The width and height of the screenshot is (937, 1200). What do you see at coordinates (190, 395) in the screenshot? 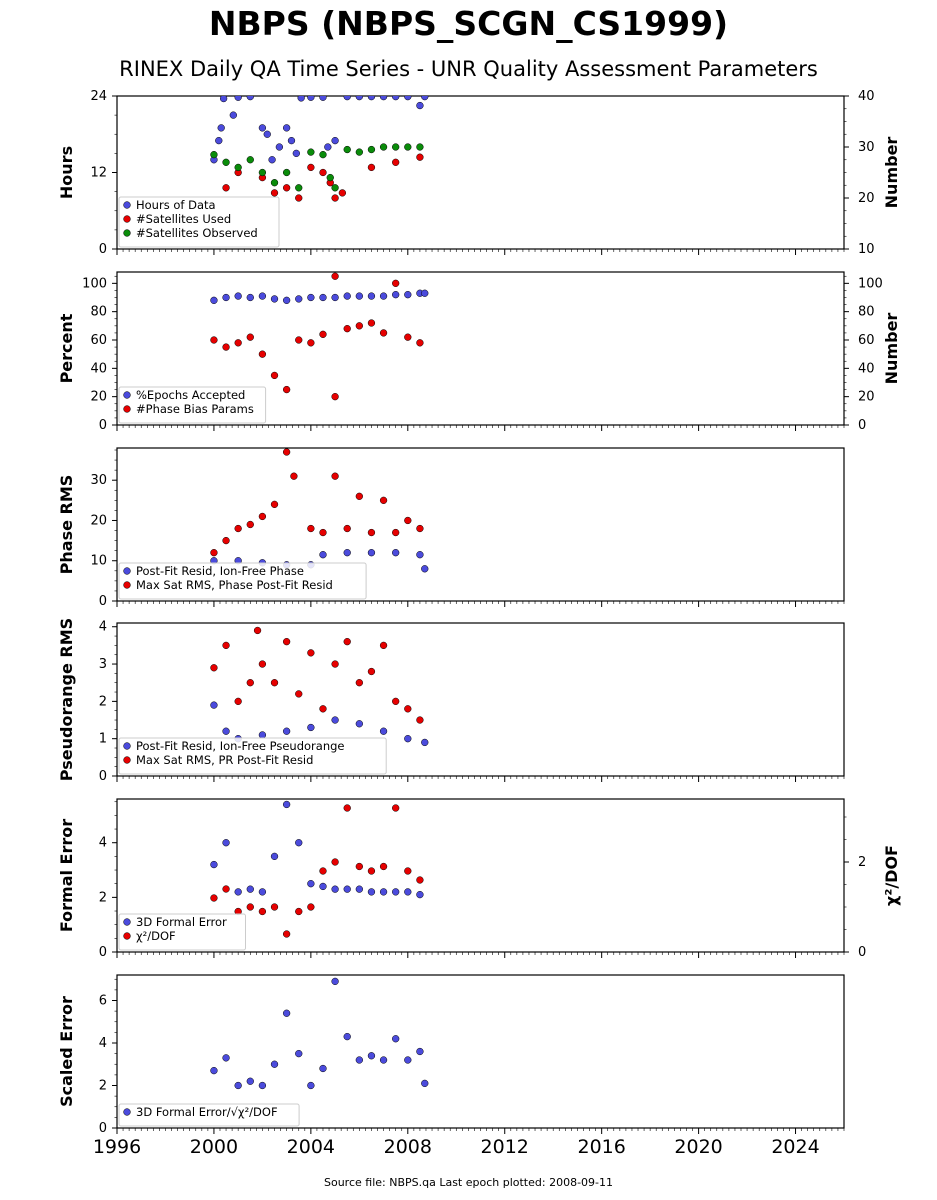
I see `legend-label: %Epochs Accepted` at bounding box center [190, 395].